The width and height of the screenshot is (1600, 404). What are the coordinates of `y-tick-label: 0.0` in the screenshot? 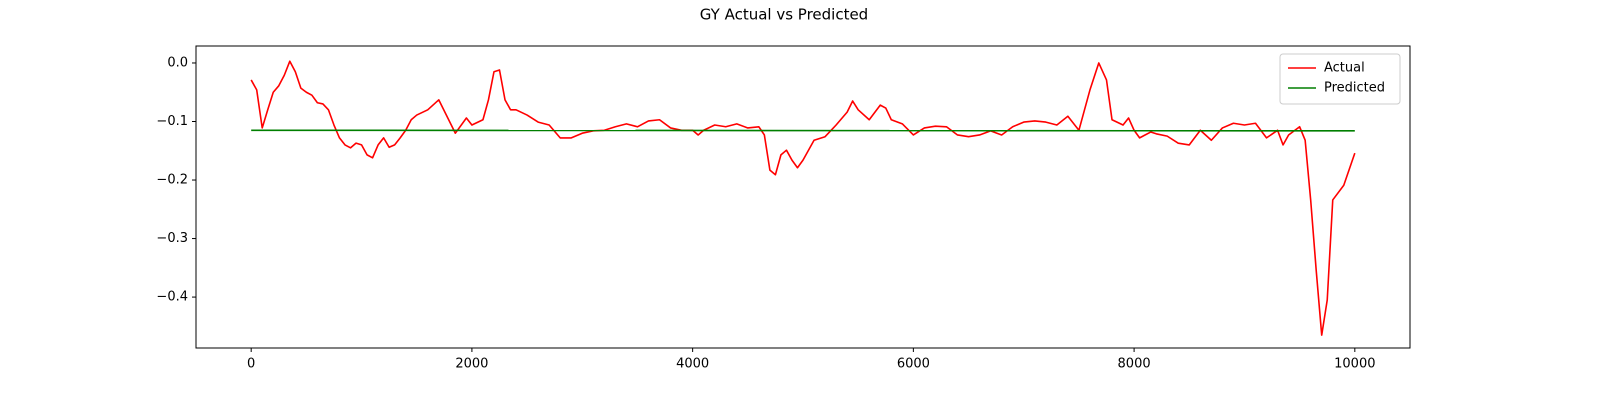 It's located at (177, 62).